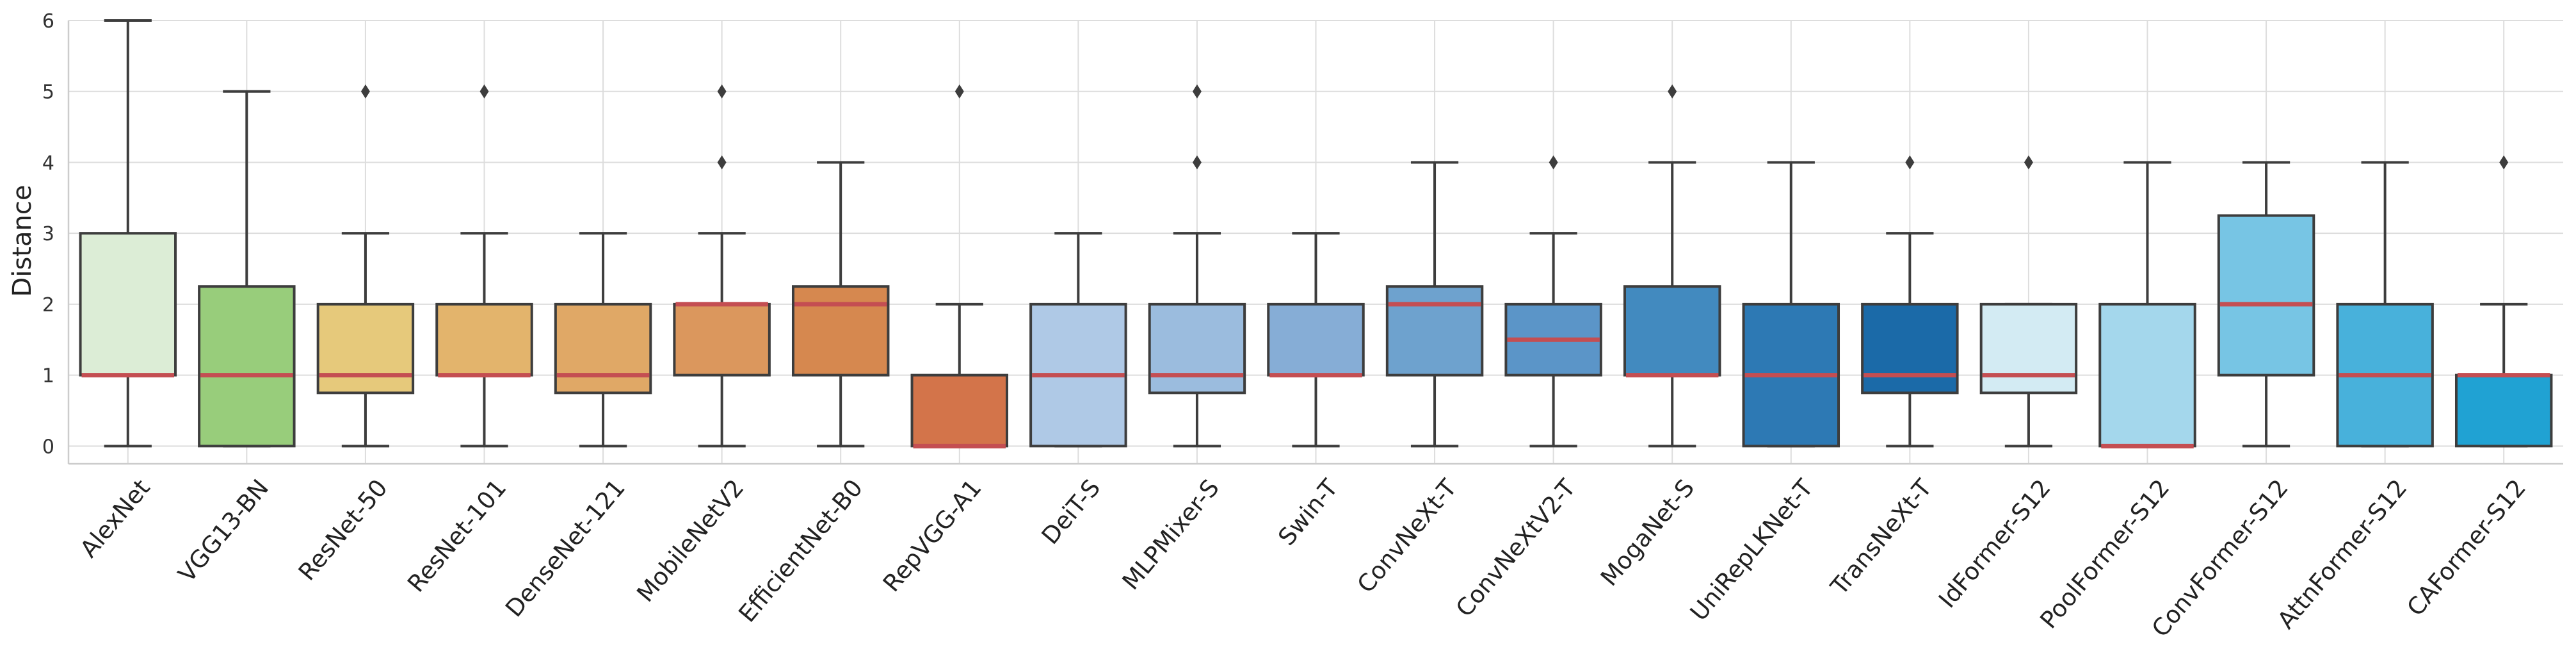 Image resolution: width=2576 pixels, height=656 pixels. I want to click on y-tick-label: 1, so click(48, 376).